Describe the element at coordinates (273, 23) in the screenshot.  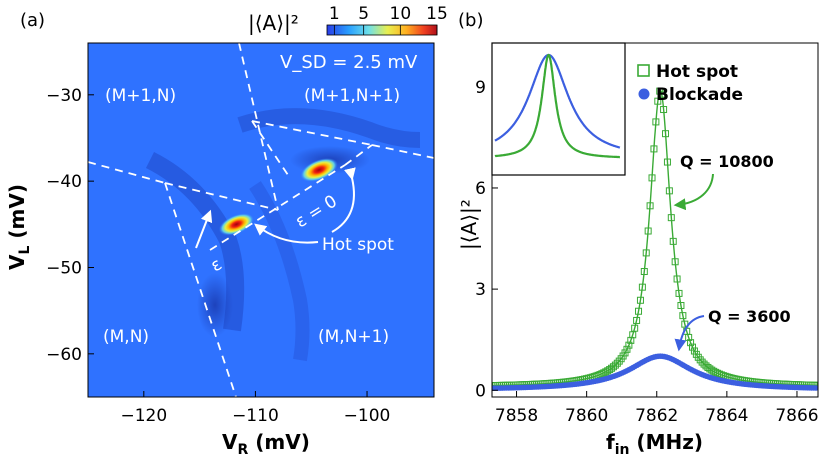
I see `colorbar-label: |⟨A⟩|²` at that location.